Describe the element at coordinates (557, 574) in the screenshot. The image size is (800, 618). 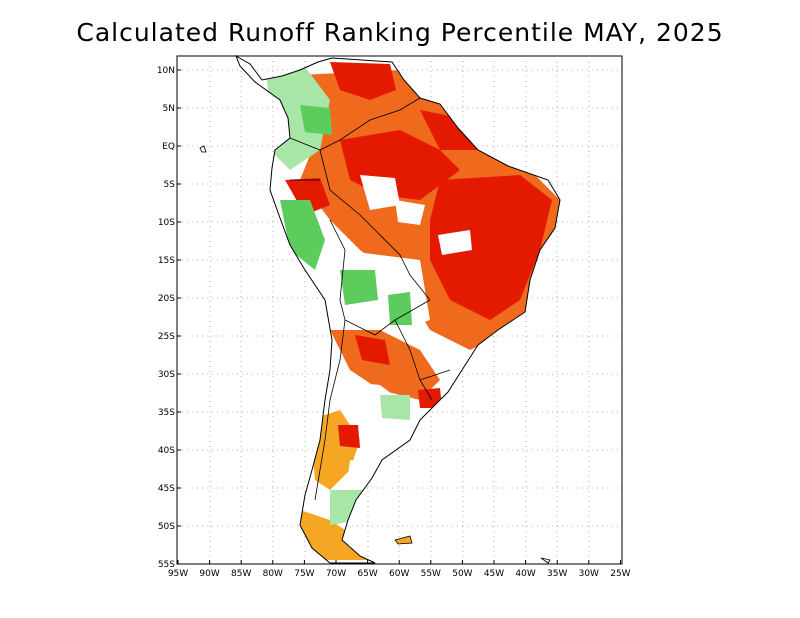
I see `lon-tick-label: 35W` at that location.